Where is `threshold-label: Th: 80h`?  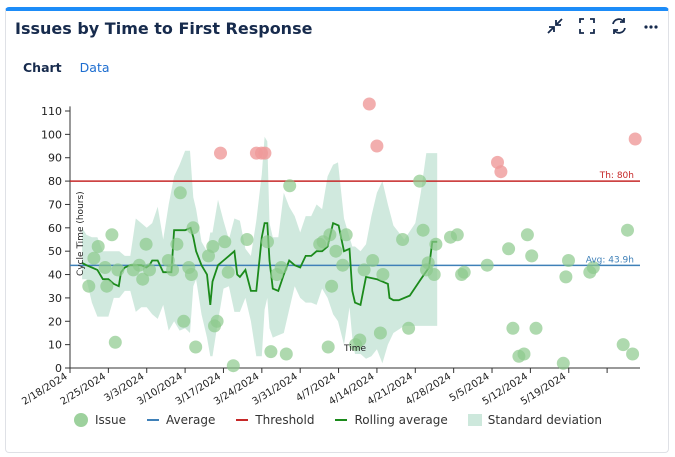
threshold-label: Th: 80h is located at coordinates (616, 176).